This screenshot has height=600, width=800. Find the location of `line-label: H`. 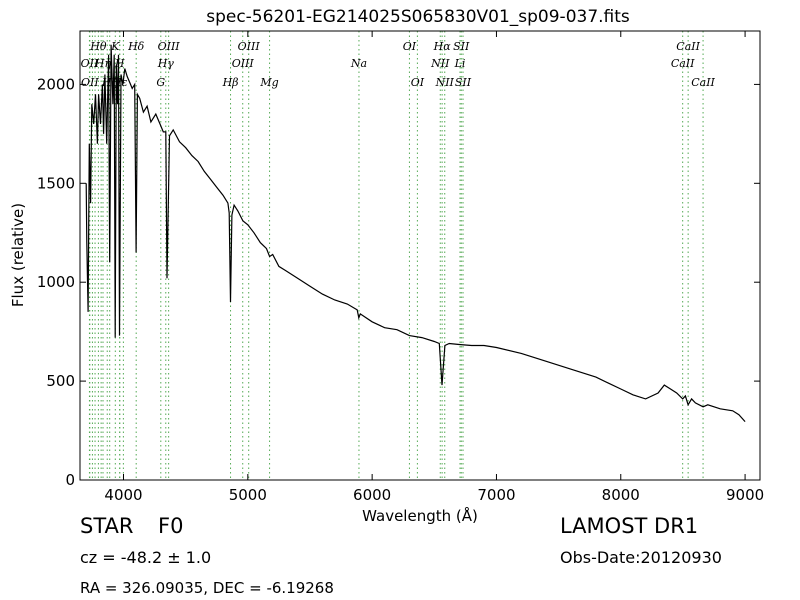

line-label: H is located at coordinates (119, 63).